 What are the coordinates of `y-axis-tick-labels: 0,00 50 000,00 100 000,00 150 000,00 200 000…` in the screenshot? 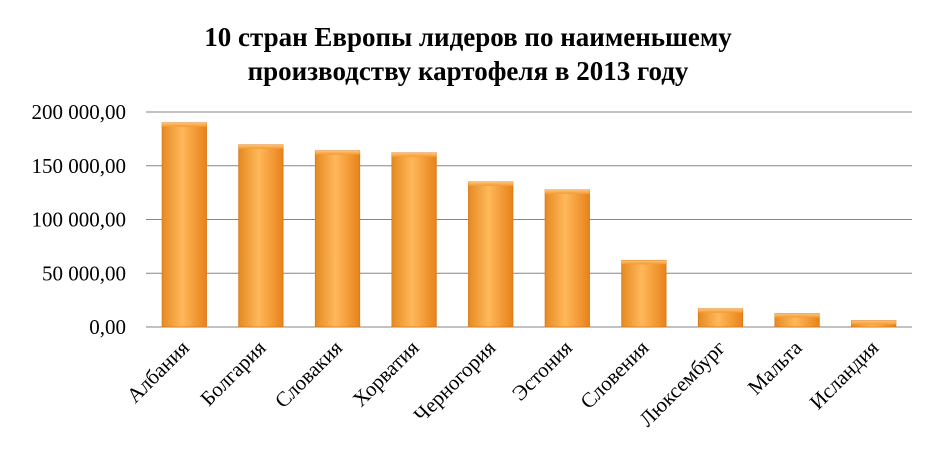 It's located at (79, 219).